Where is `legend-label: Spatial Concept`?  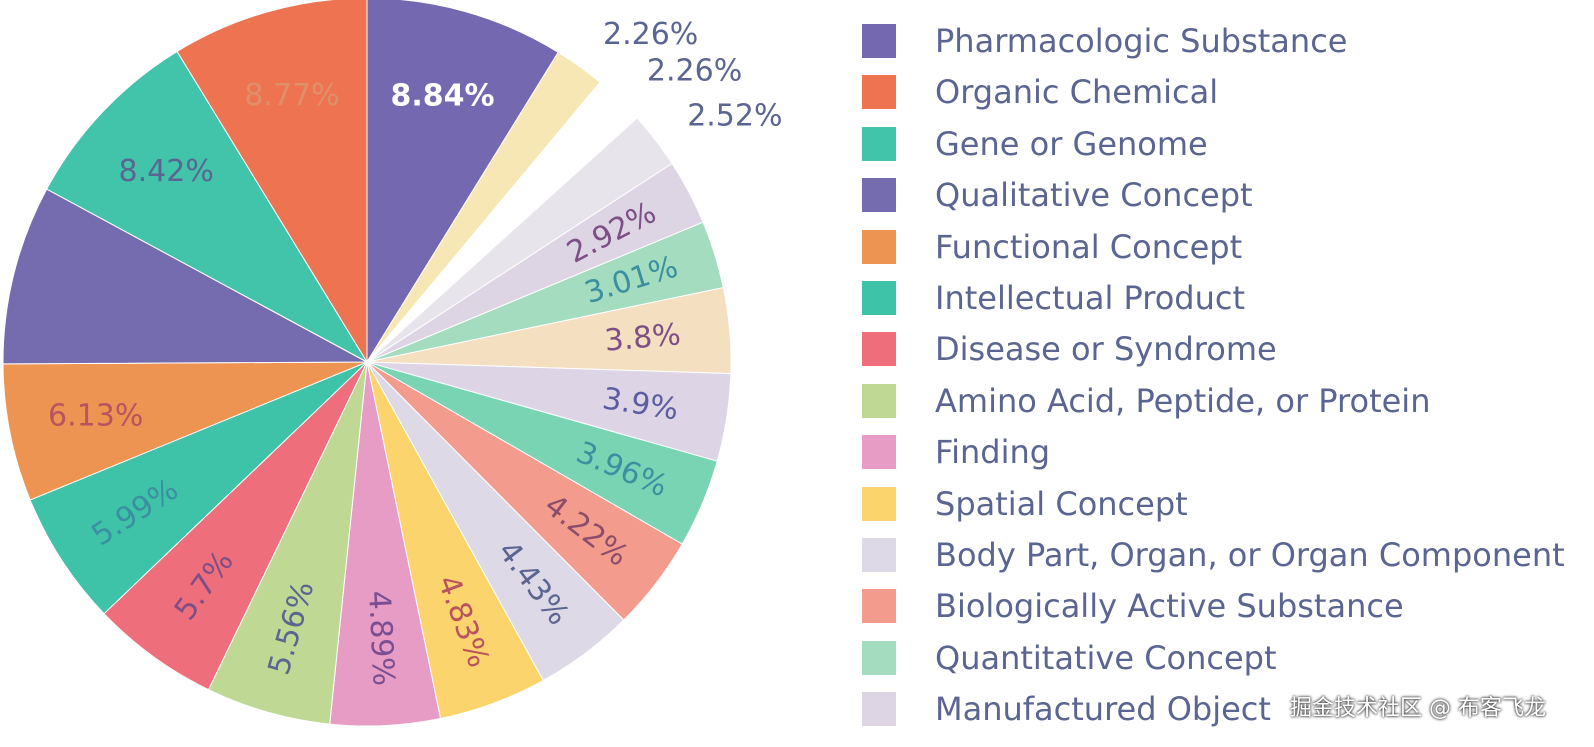
legend-label: Spatial Concept is located at coordinates (1061, 503).